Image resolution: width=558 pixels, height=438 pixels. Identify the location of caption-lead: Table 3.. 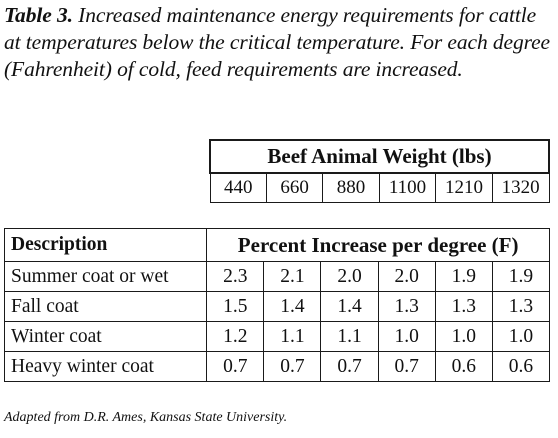
(38, 15).